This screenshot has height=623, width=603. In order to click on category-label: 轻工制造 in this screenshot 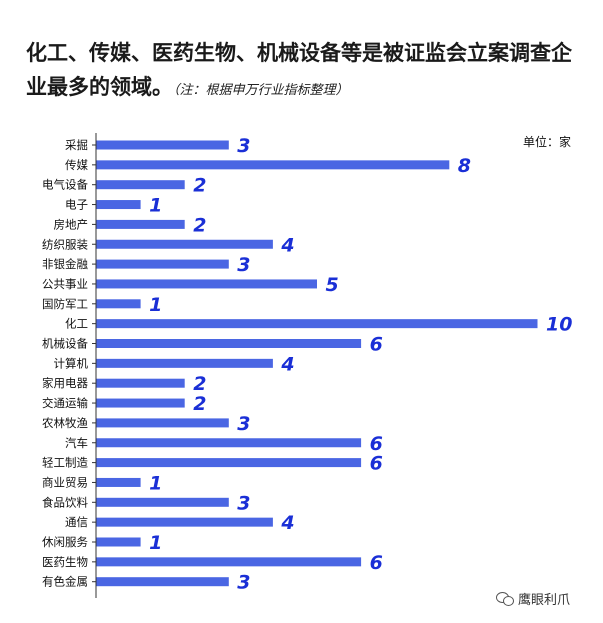, I will do `click(65, 463)`.